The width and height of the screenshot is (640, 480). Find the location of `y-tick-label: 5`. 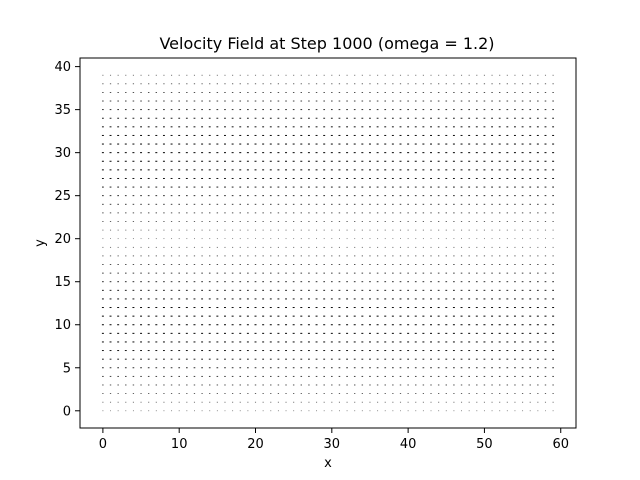

y-tick-label: 5 is located at coordinates (67, 368).